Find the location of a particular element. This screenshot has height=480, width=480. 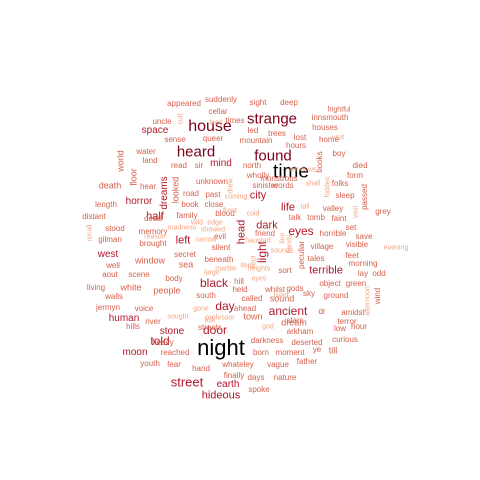

word-appeared: appeared is located at coordinates (184, 103).